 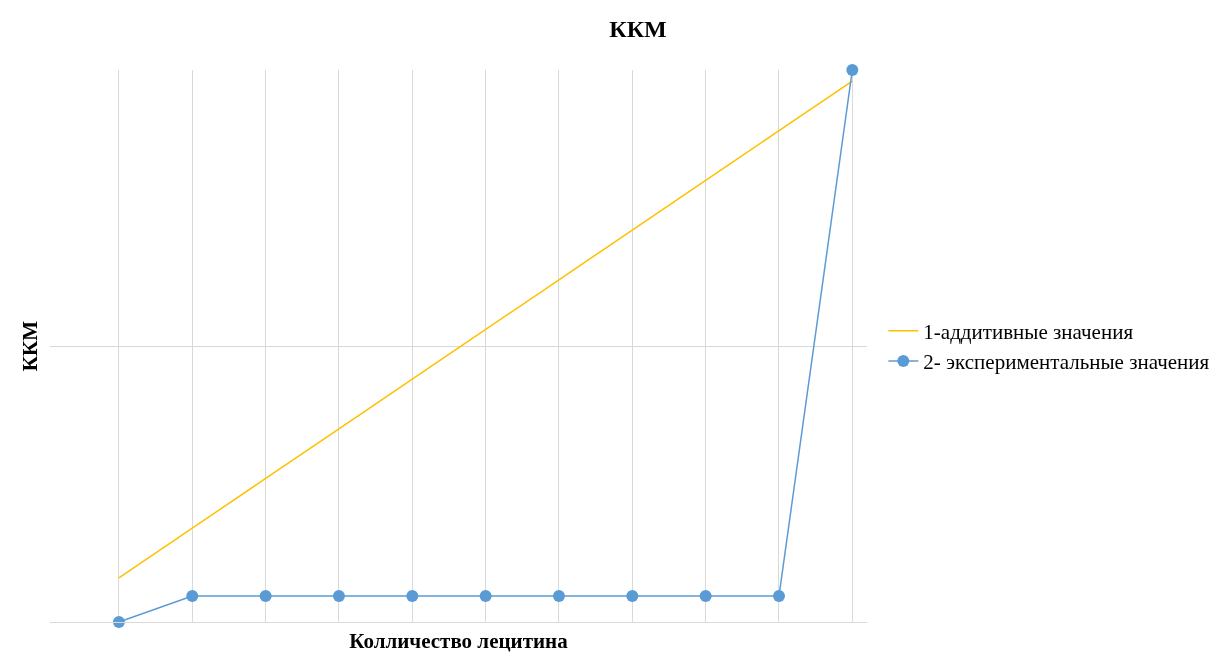 What do you see at coordinates (638, 28) in the screenshot?
I see `chart-title: ККМ` at bounding box center [638, 28].